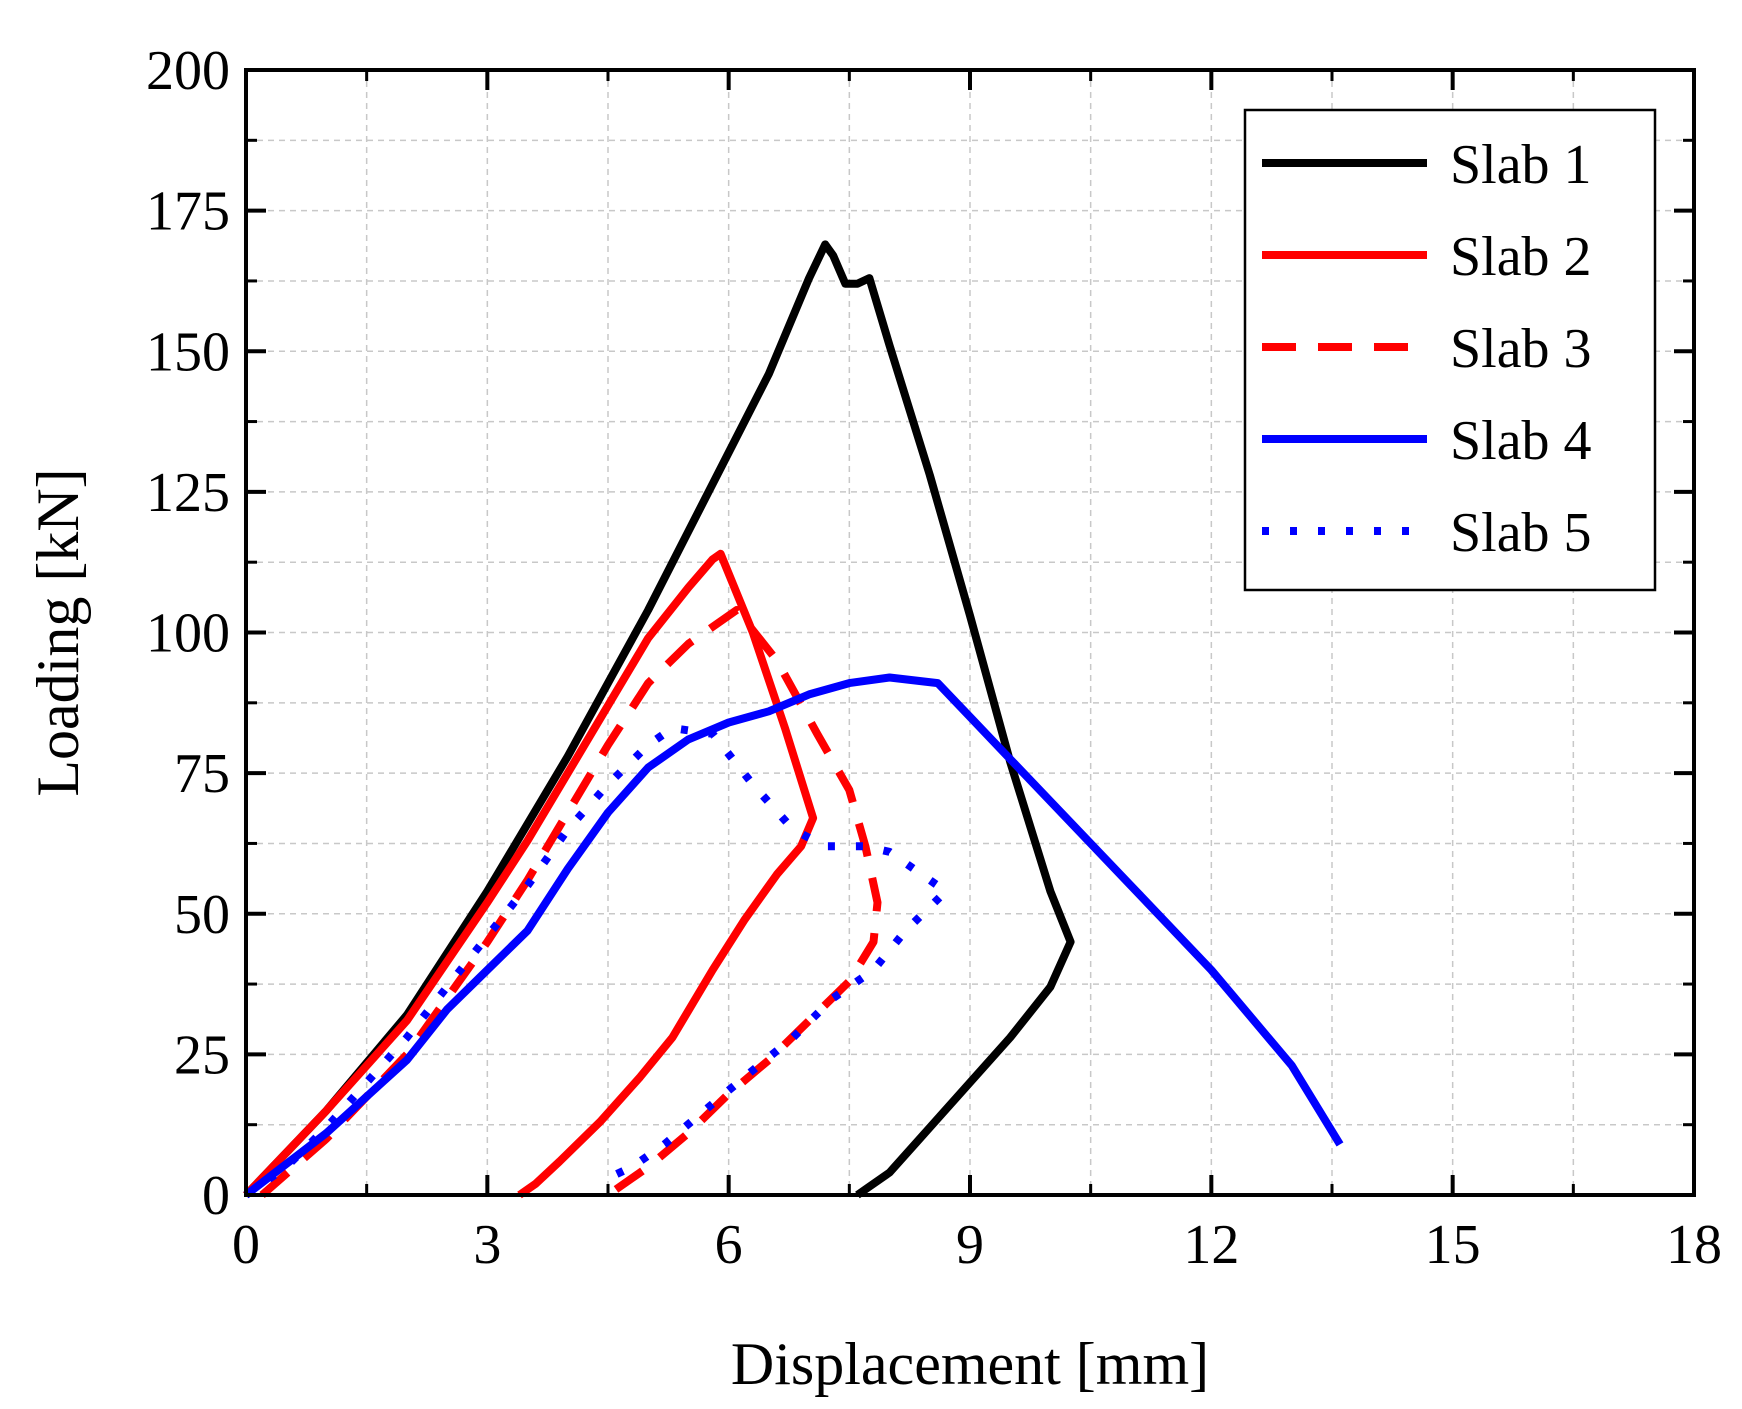 This screenshot has width=1742, height=1409. What do you see at coordinates (1521, 165) in the screenshot?
I see `legend-label: Slab 1` at bounding box center [1521, 165].